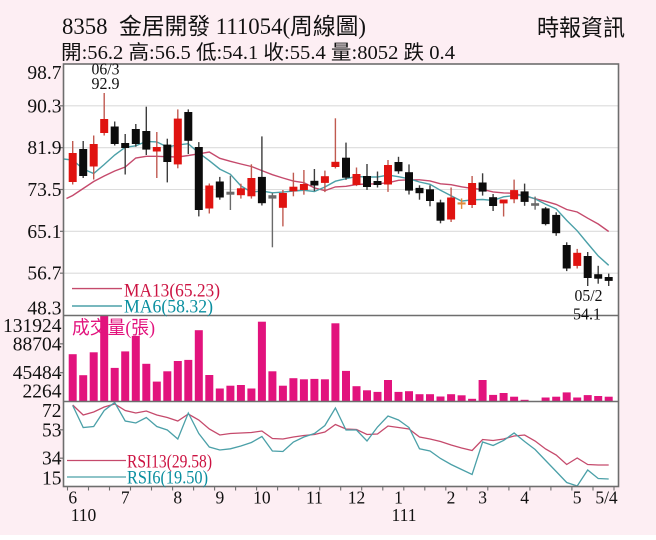  Describe the element at coordinates (42, 392) in the screenshot. I see `svg-text: 2264` at that location.